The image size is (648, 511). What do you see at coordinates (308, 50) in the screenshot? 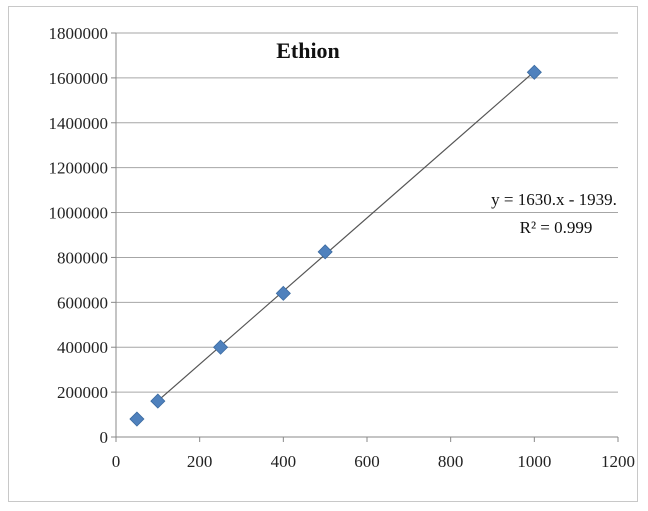
I see `chart-title: Ethion` at bounding box center [308, 50].